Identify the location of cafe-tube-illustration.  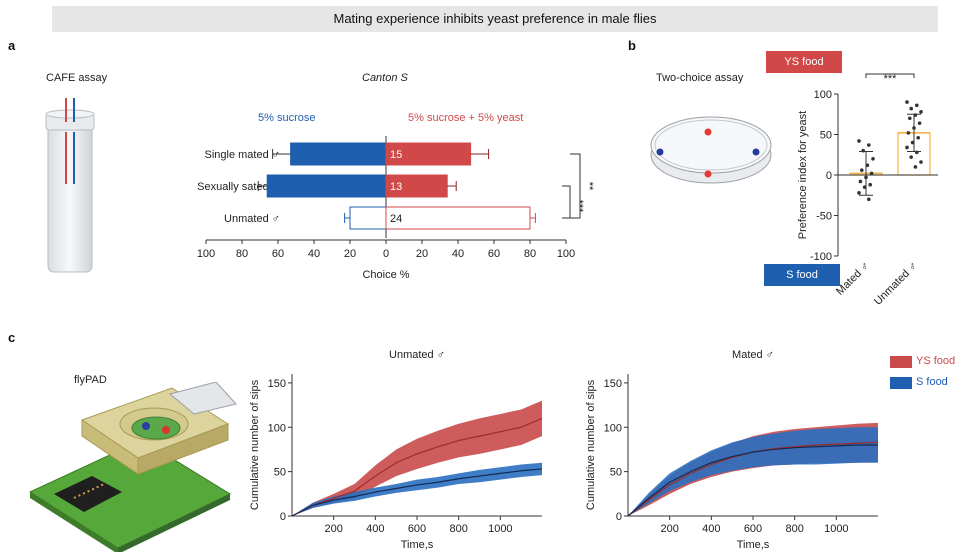
(70, 185).